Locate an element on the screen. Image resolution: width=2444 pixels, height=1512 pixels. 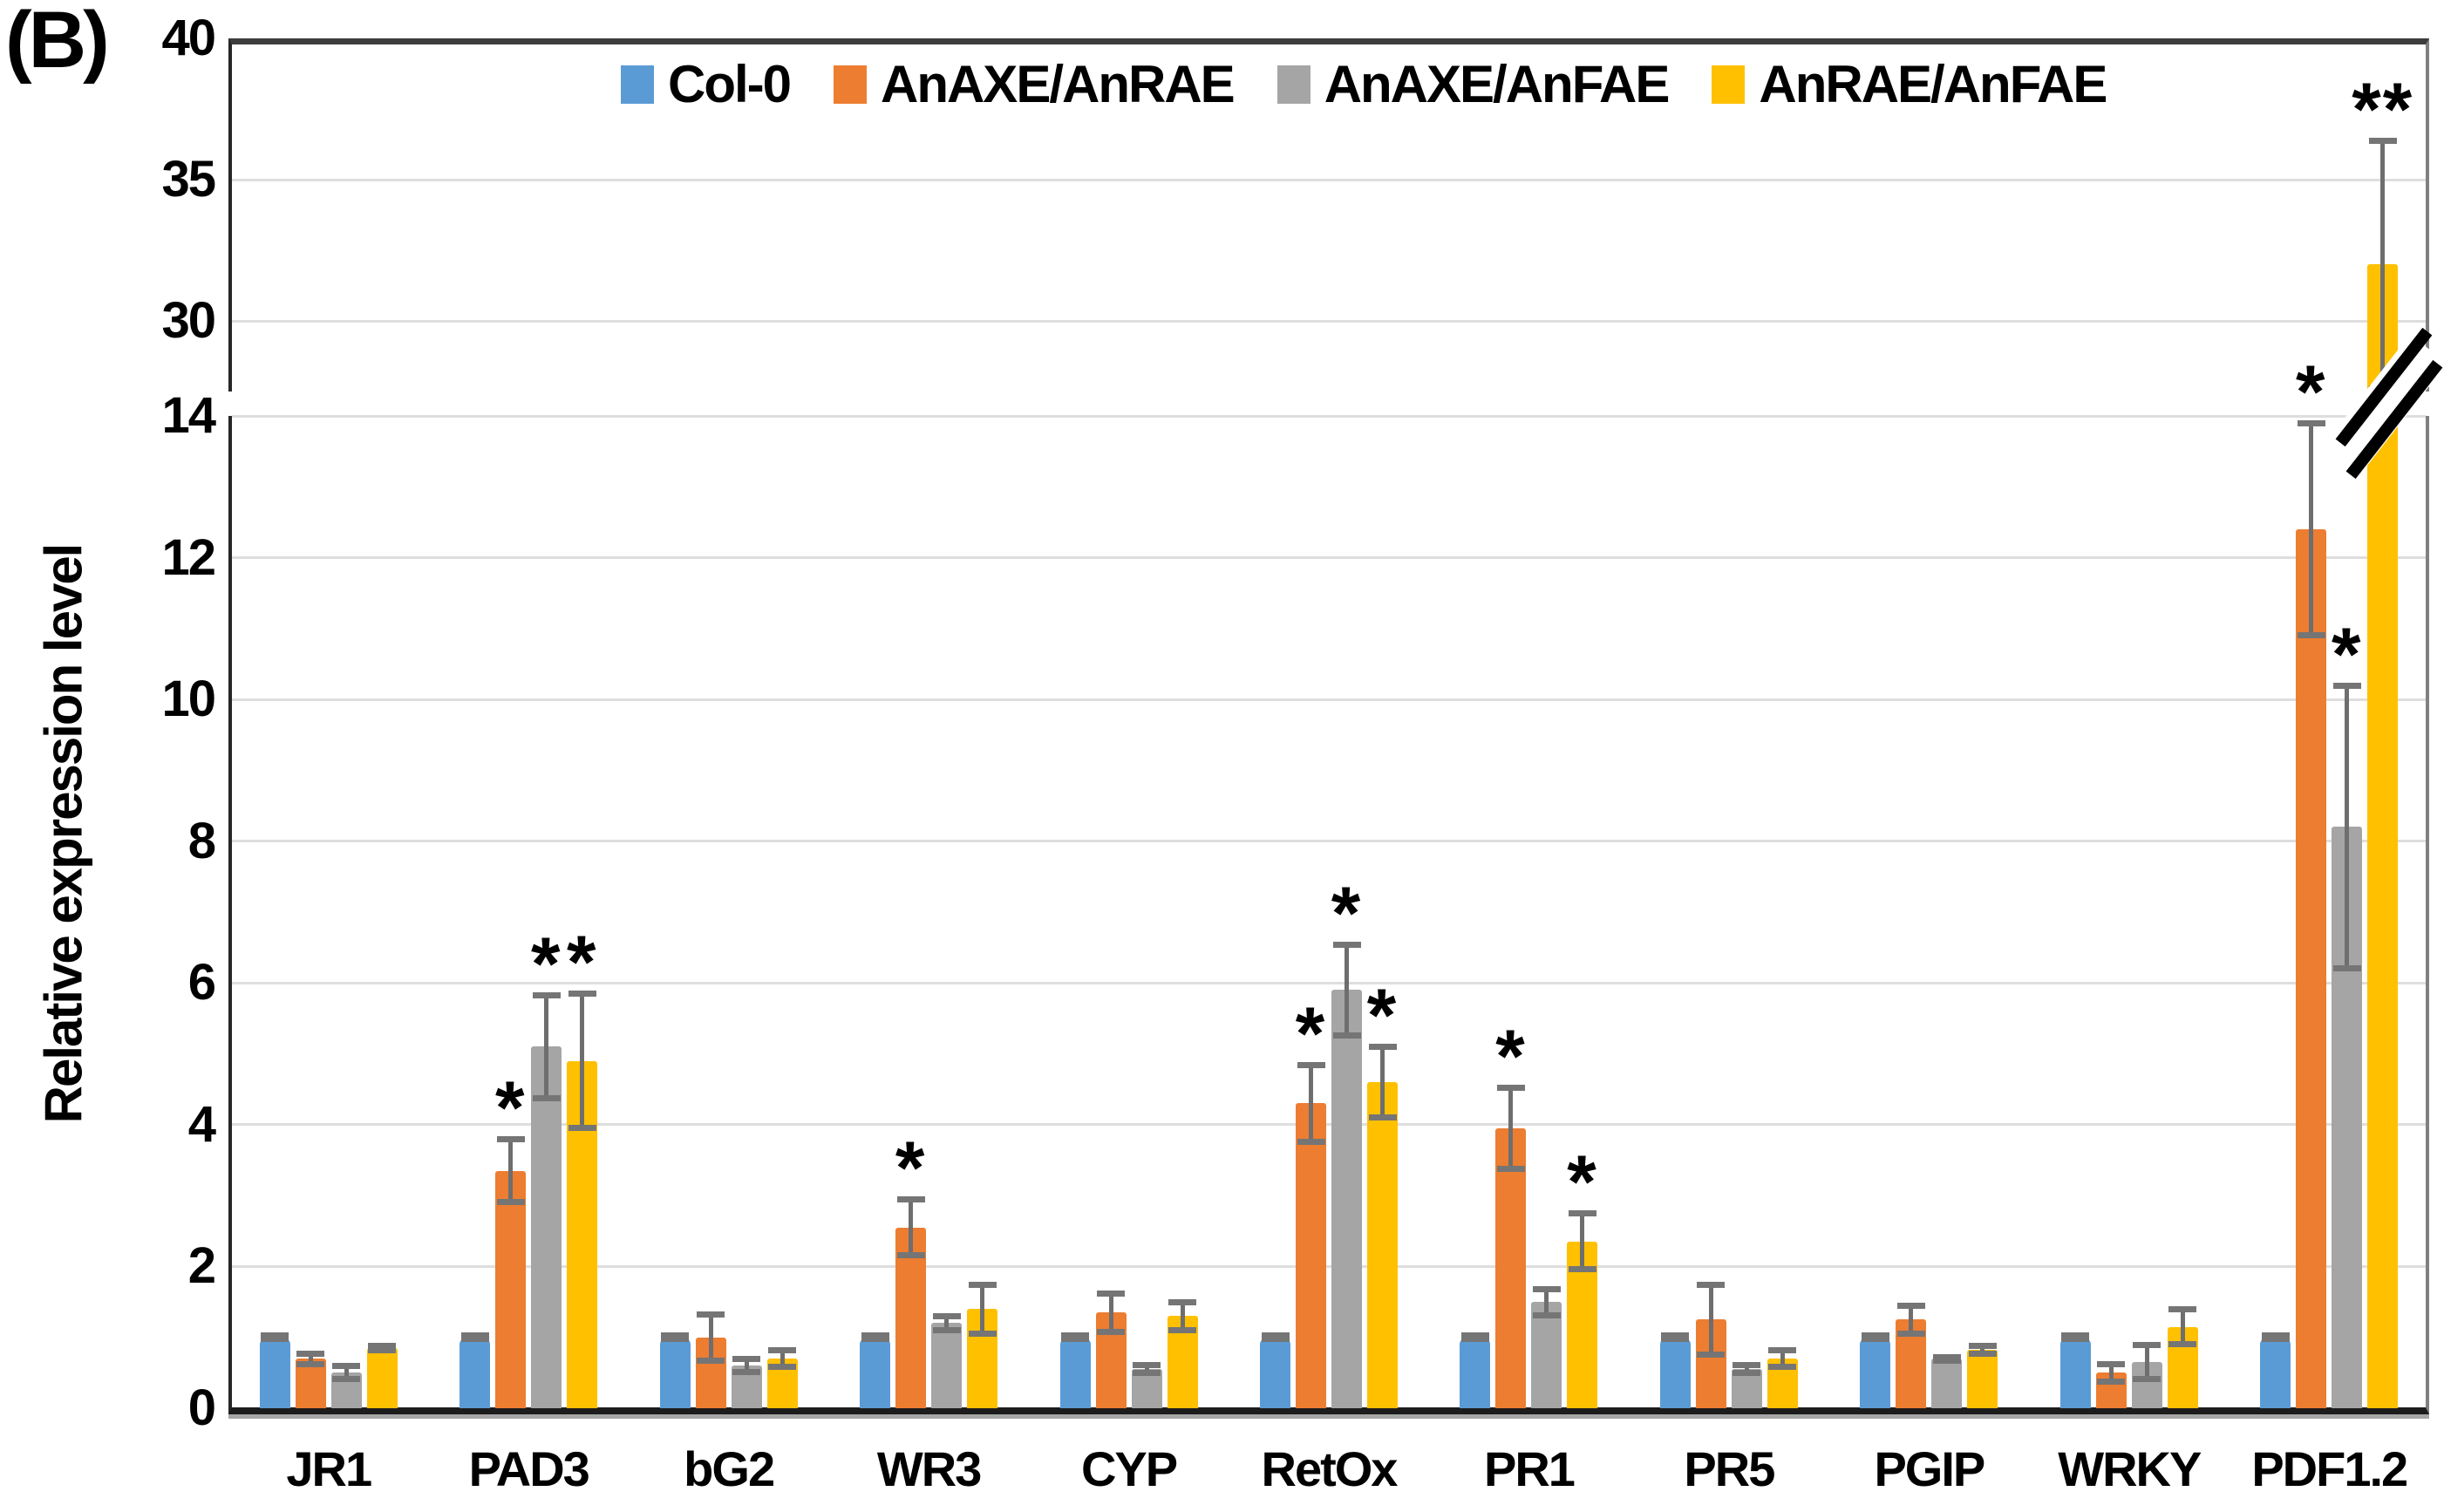
x-label-bG2: bG2 is located at coordinates (729, 1468).